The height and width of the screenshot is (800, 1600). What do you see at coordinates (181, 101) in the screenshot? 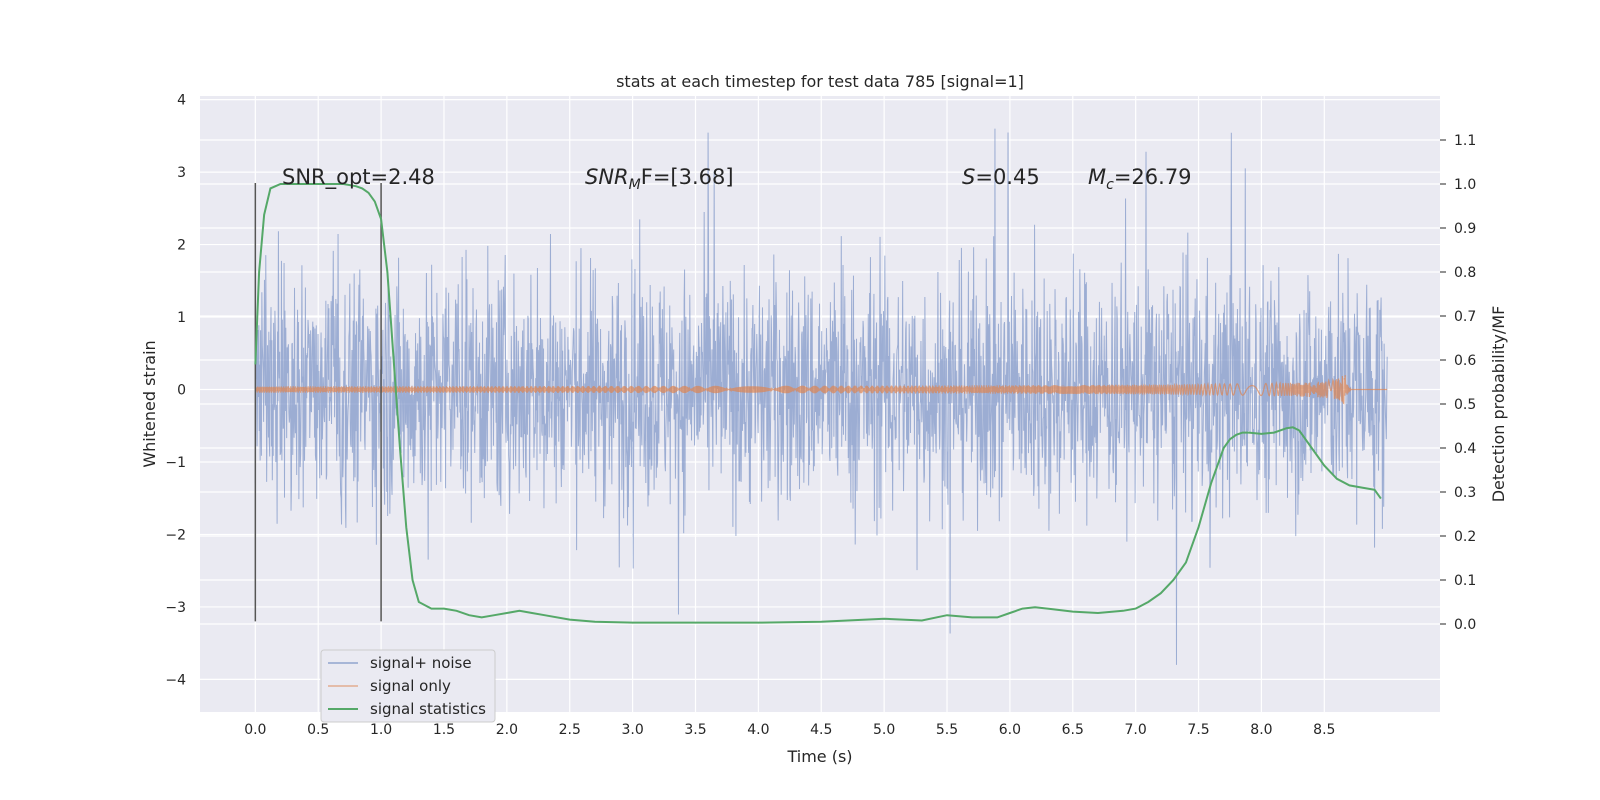
I see `y-tick-label: 4` at bounding box center [181, 101].